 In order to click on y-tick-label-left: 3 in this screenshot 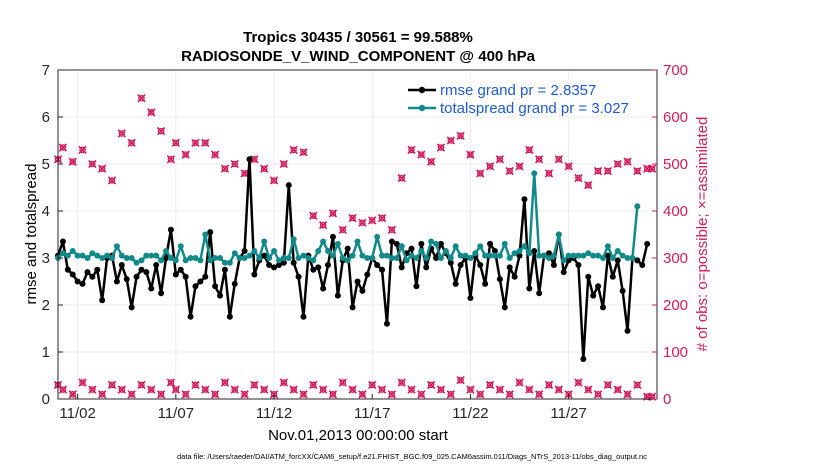, I will do `click(46, 258)`.